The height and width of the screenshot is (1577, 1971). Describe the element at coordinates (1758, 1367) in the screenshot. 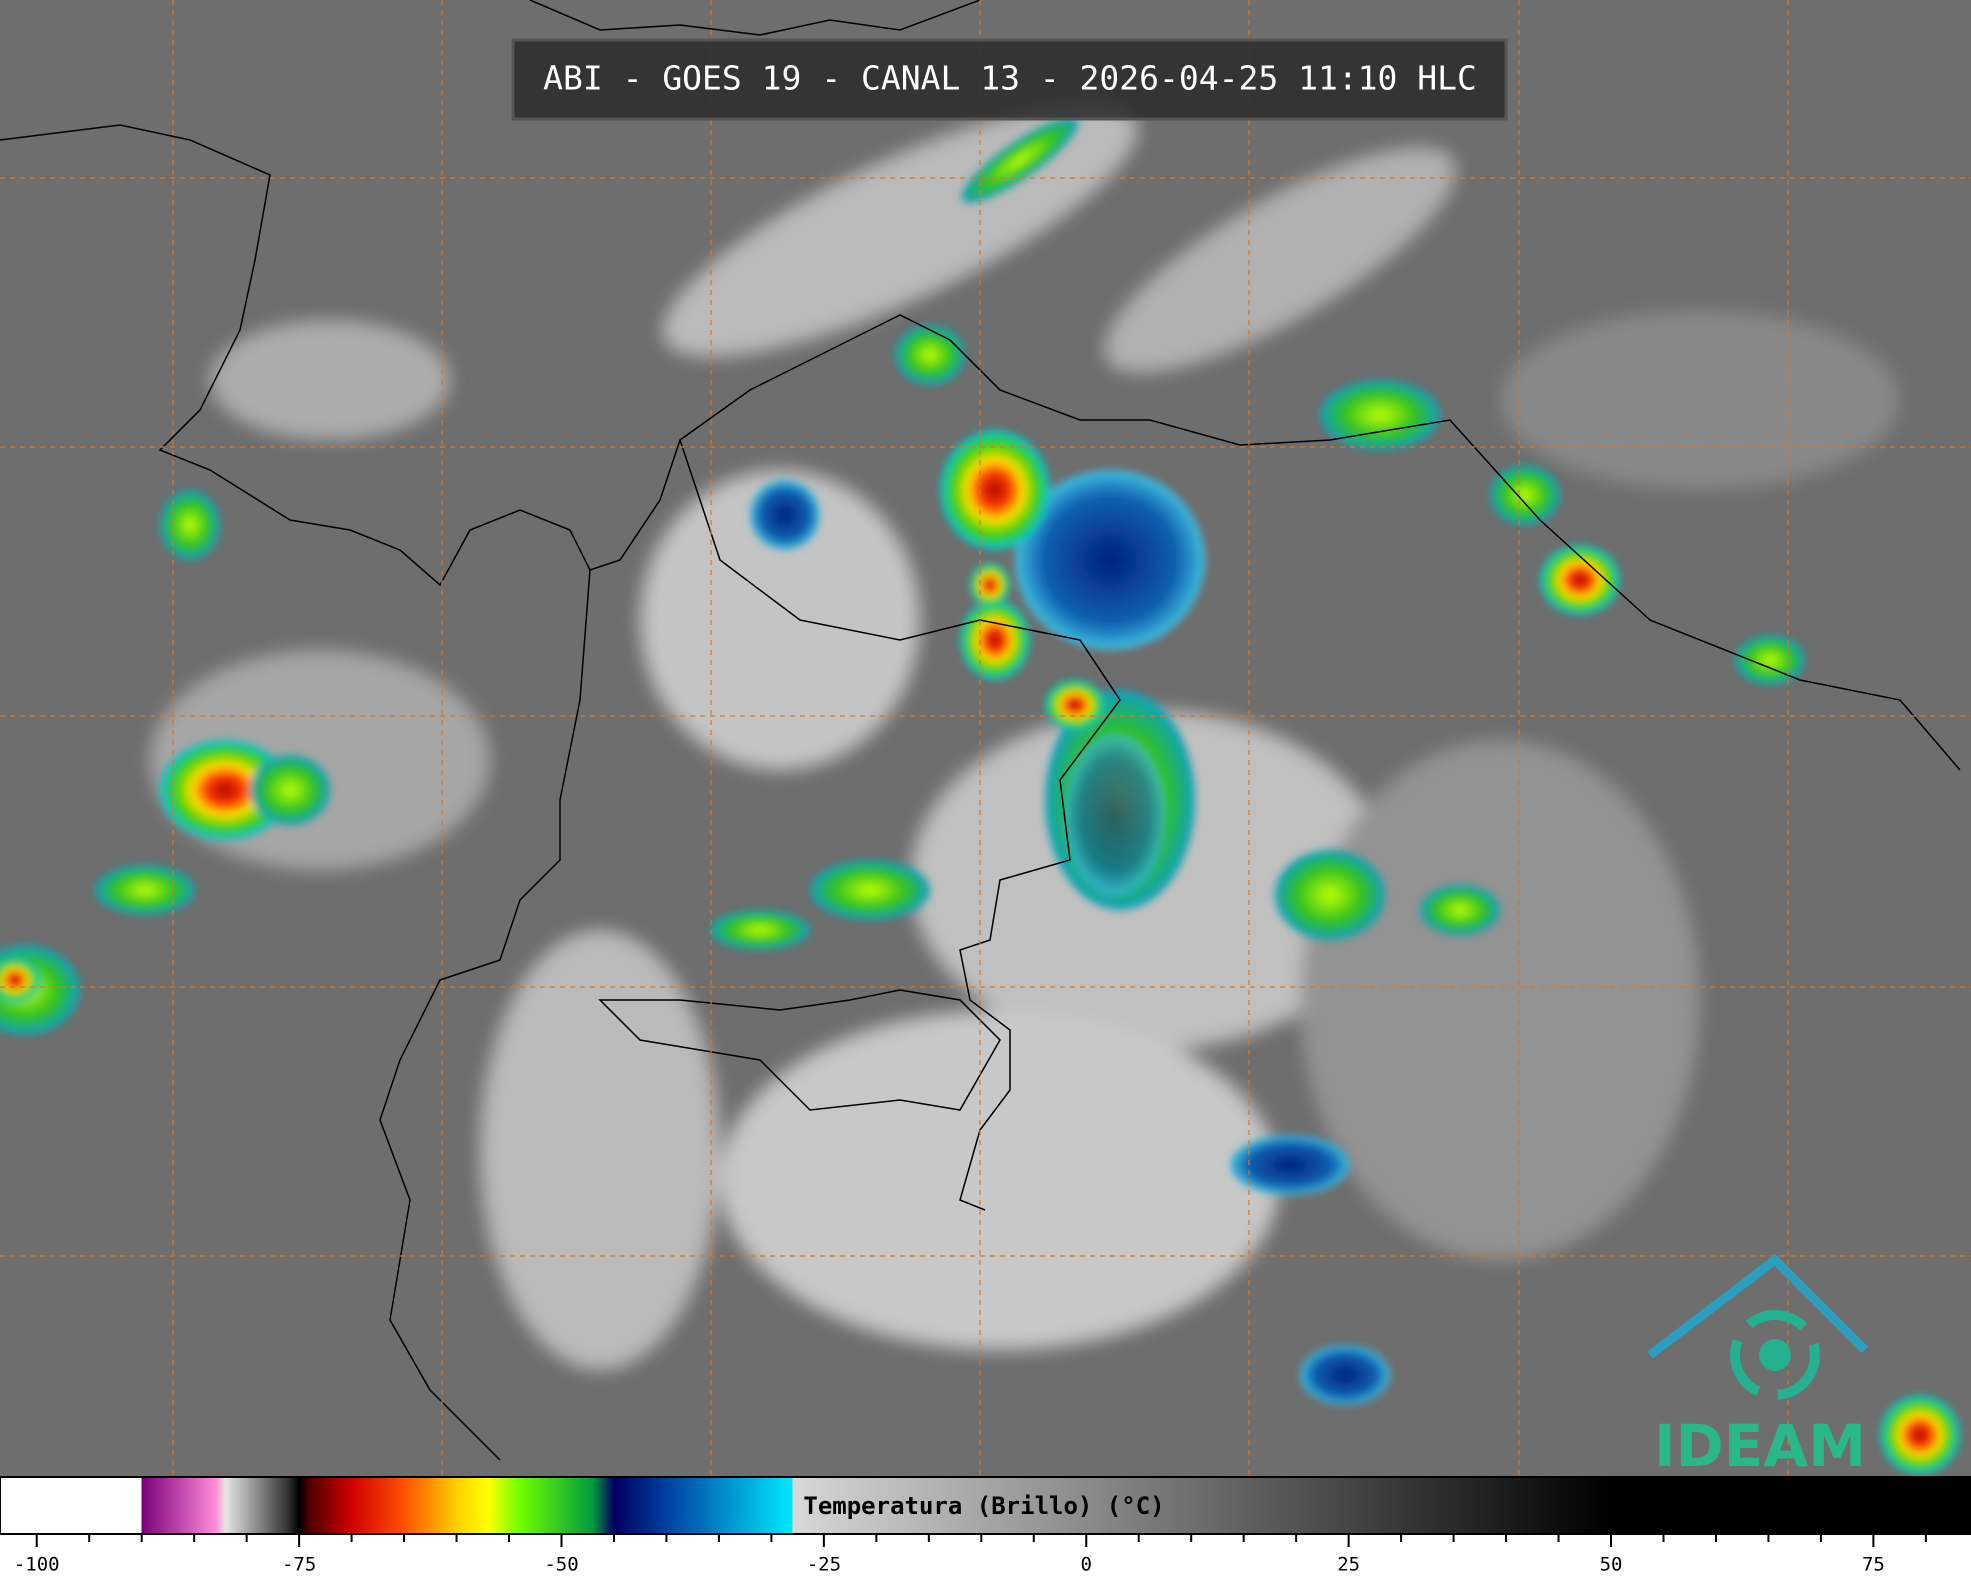

I see `logo: IDEAM` at that location.